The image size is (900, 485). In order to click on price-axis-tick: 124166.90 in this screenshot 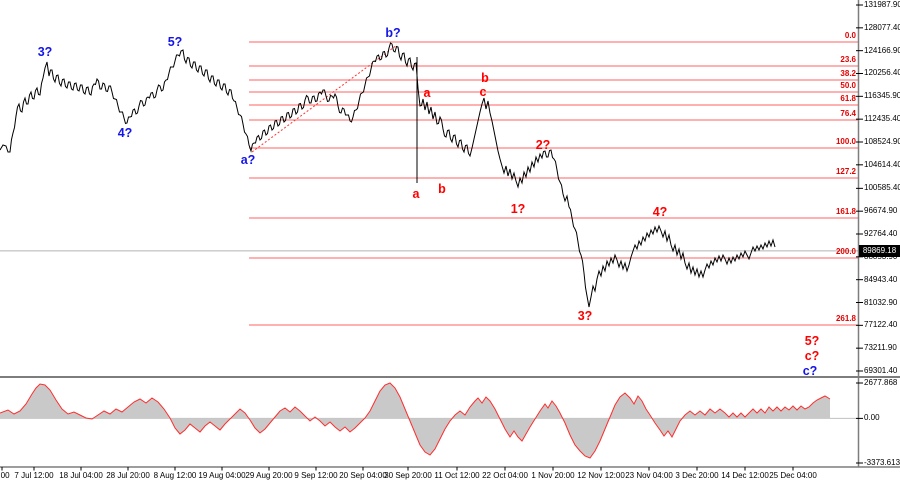, I will do `click(882, 50)`.